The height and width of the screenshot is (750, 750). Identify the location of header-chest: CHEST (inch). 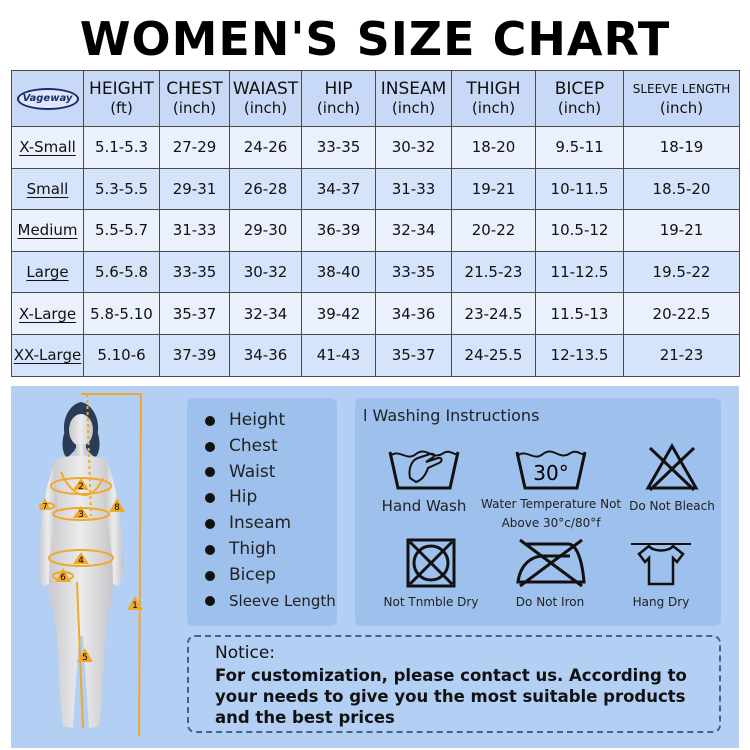
(194, 98).